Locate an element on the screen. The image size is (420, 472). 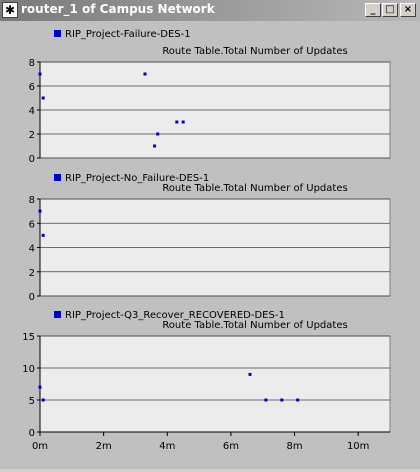
window-titlebar: ✱ router_1 of Campus Network _ □ × is located at coordinates (210, 10).